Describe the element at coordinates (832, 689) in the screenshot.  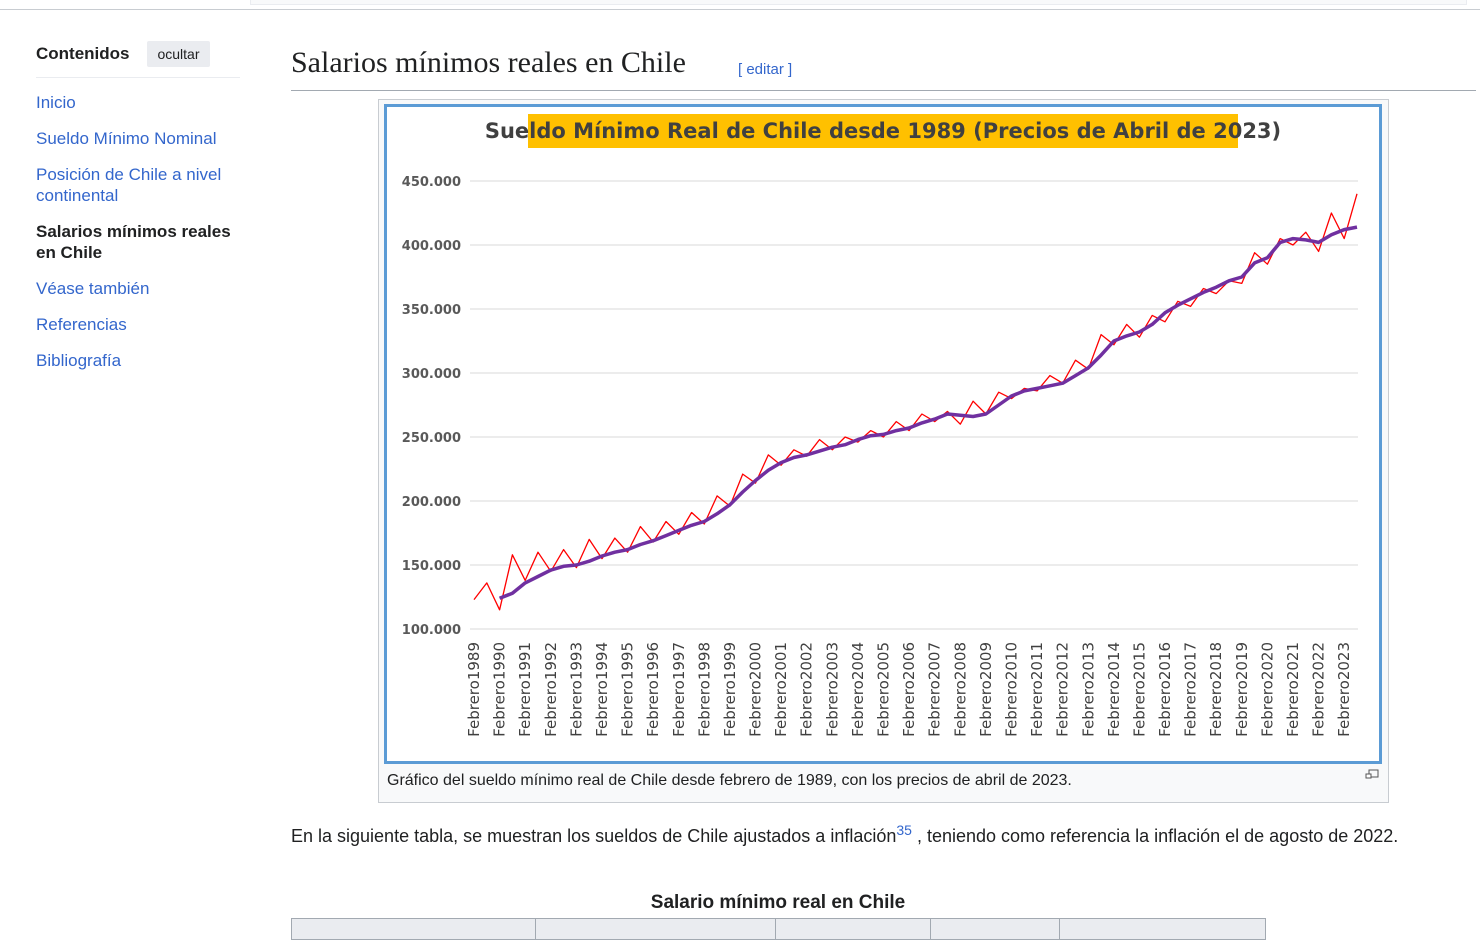
I see `x-tick-label: Febrero2003` at that location.